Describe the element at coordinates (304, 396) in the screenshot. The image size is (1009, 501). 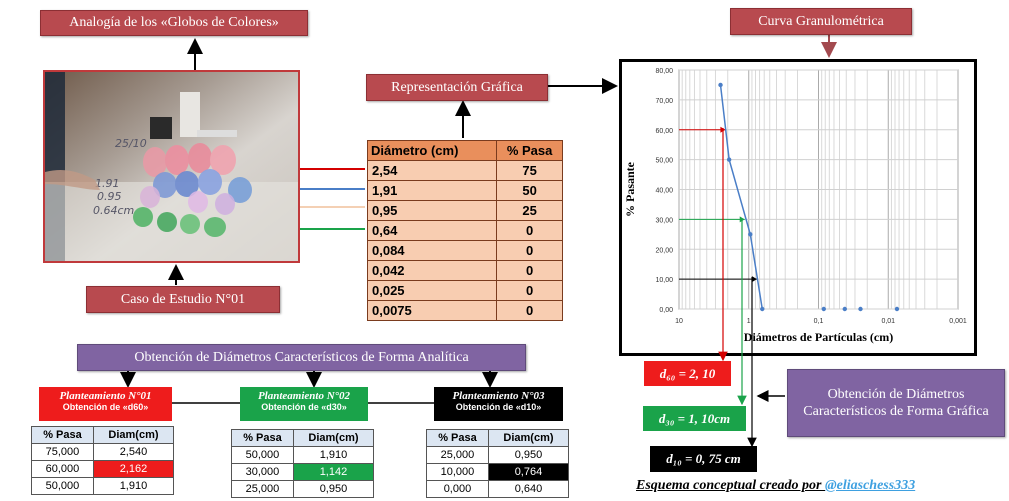
I see `plan-2-title: Planteamiento N°02` at that location.